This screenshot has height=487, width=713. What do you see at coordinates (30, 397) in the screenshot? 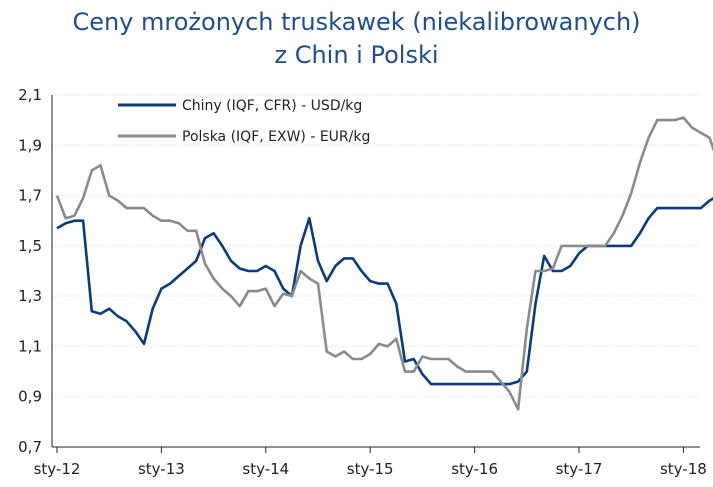
I see `y-tick-label: 0,9` at bounding box center [30, 397].